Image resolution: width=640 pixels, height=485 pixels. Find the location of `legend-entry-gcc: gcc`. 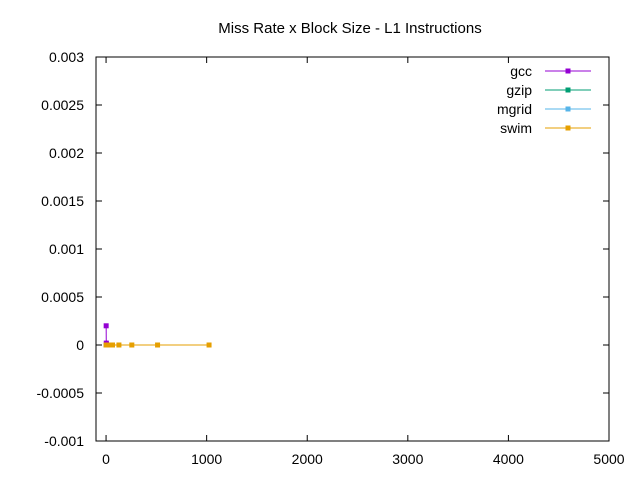

legend-entry-gcc: gcc is located at coordinates (550, 71).